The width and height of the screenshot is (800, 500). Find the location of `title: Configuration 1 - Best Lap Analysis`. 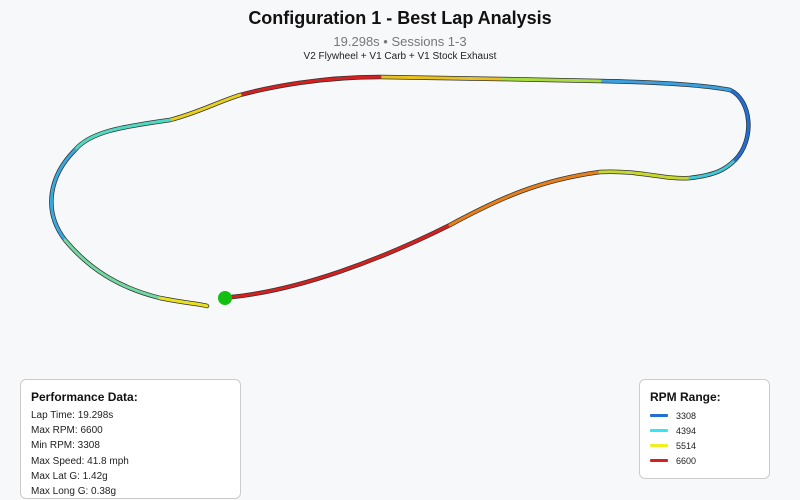

title: Configuration 1 - Best Lap Analysis is located at coordinates (400, 18).